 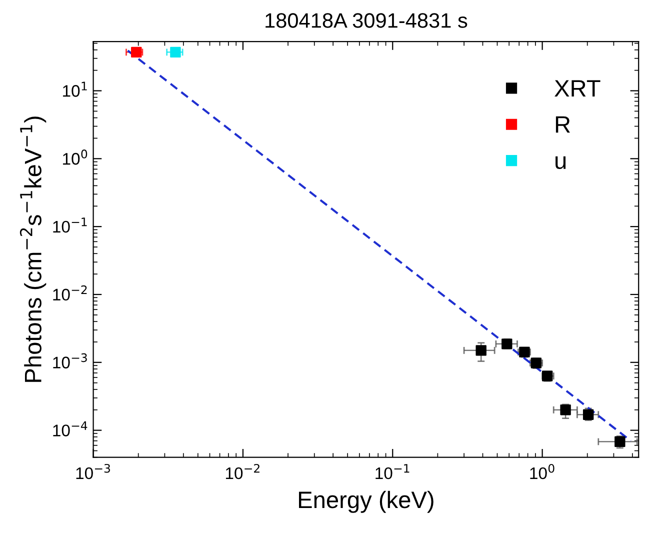 I want to click on y-tick-label: 10$^{1}$, so click(x=75, y=89).